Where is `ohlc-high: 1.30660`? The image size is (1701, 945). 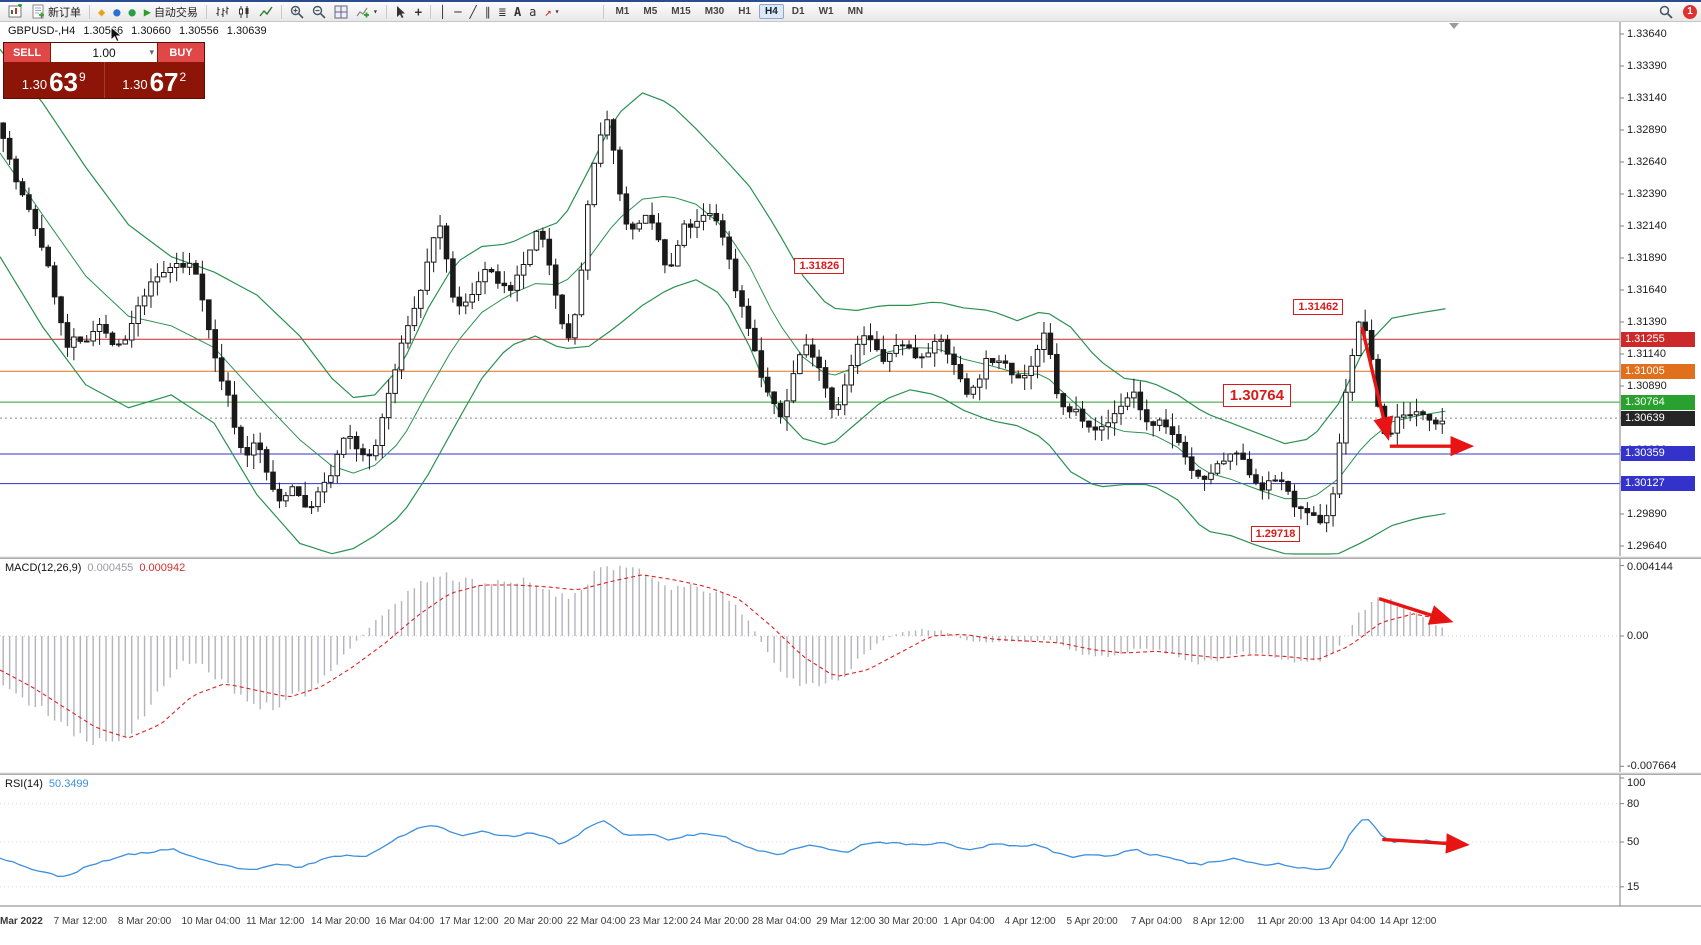 ohlc-high: 1.30660 is located at coordinates (151, 31).